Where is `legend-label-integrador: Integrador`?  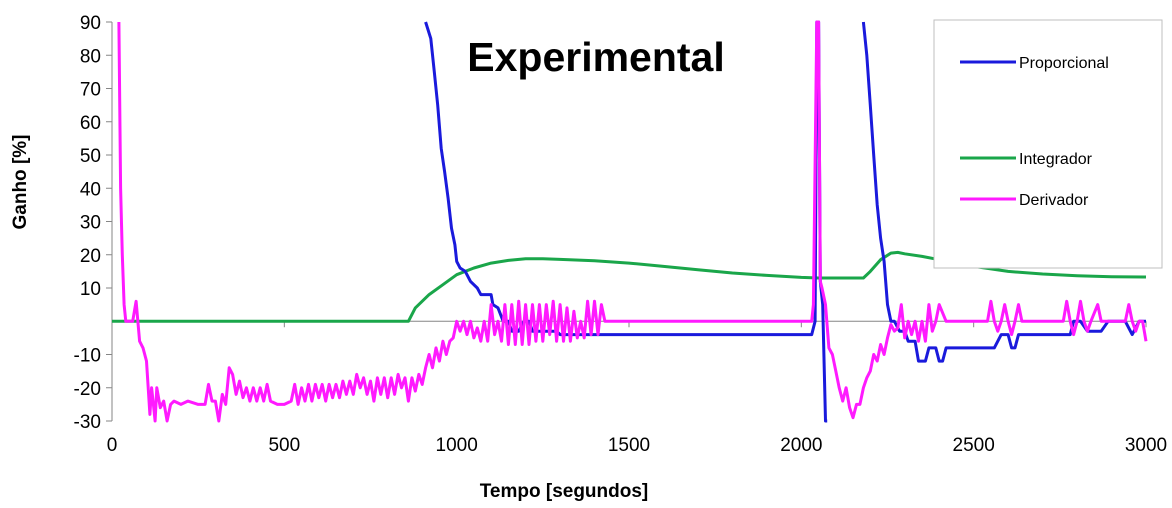 legend-label-integrador: Integrador is located at coordinates (1056, 159).